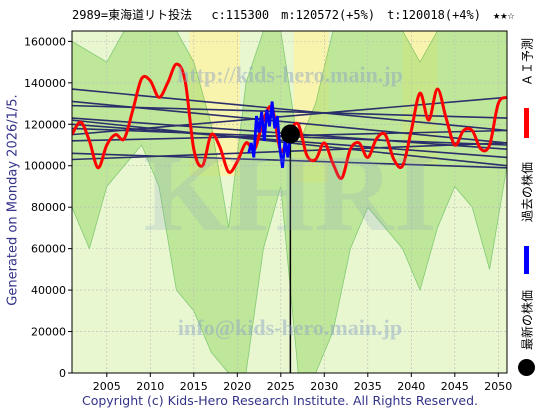 The height and width of the screenshot is (420, 560). What do you see at coordinates (150, 386) in the screenshot?
I see `x-tick-label-2010: 2010` at bounding box center [150, 386].